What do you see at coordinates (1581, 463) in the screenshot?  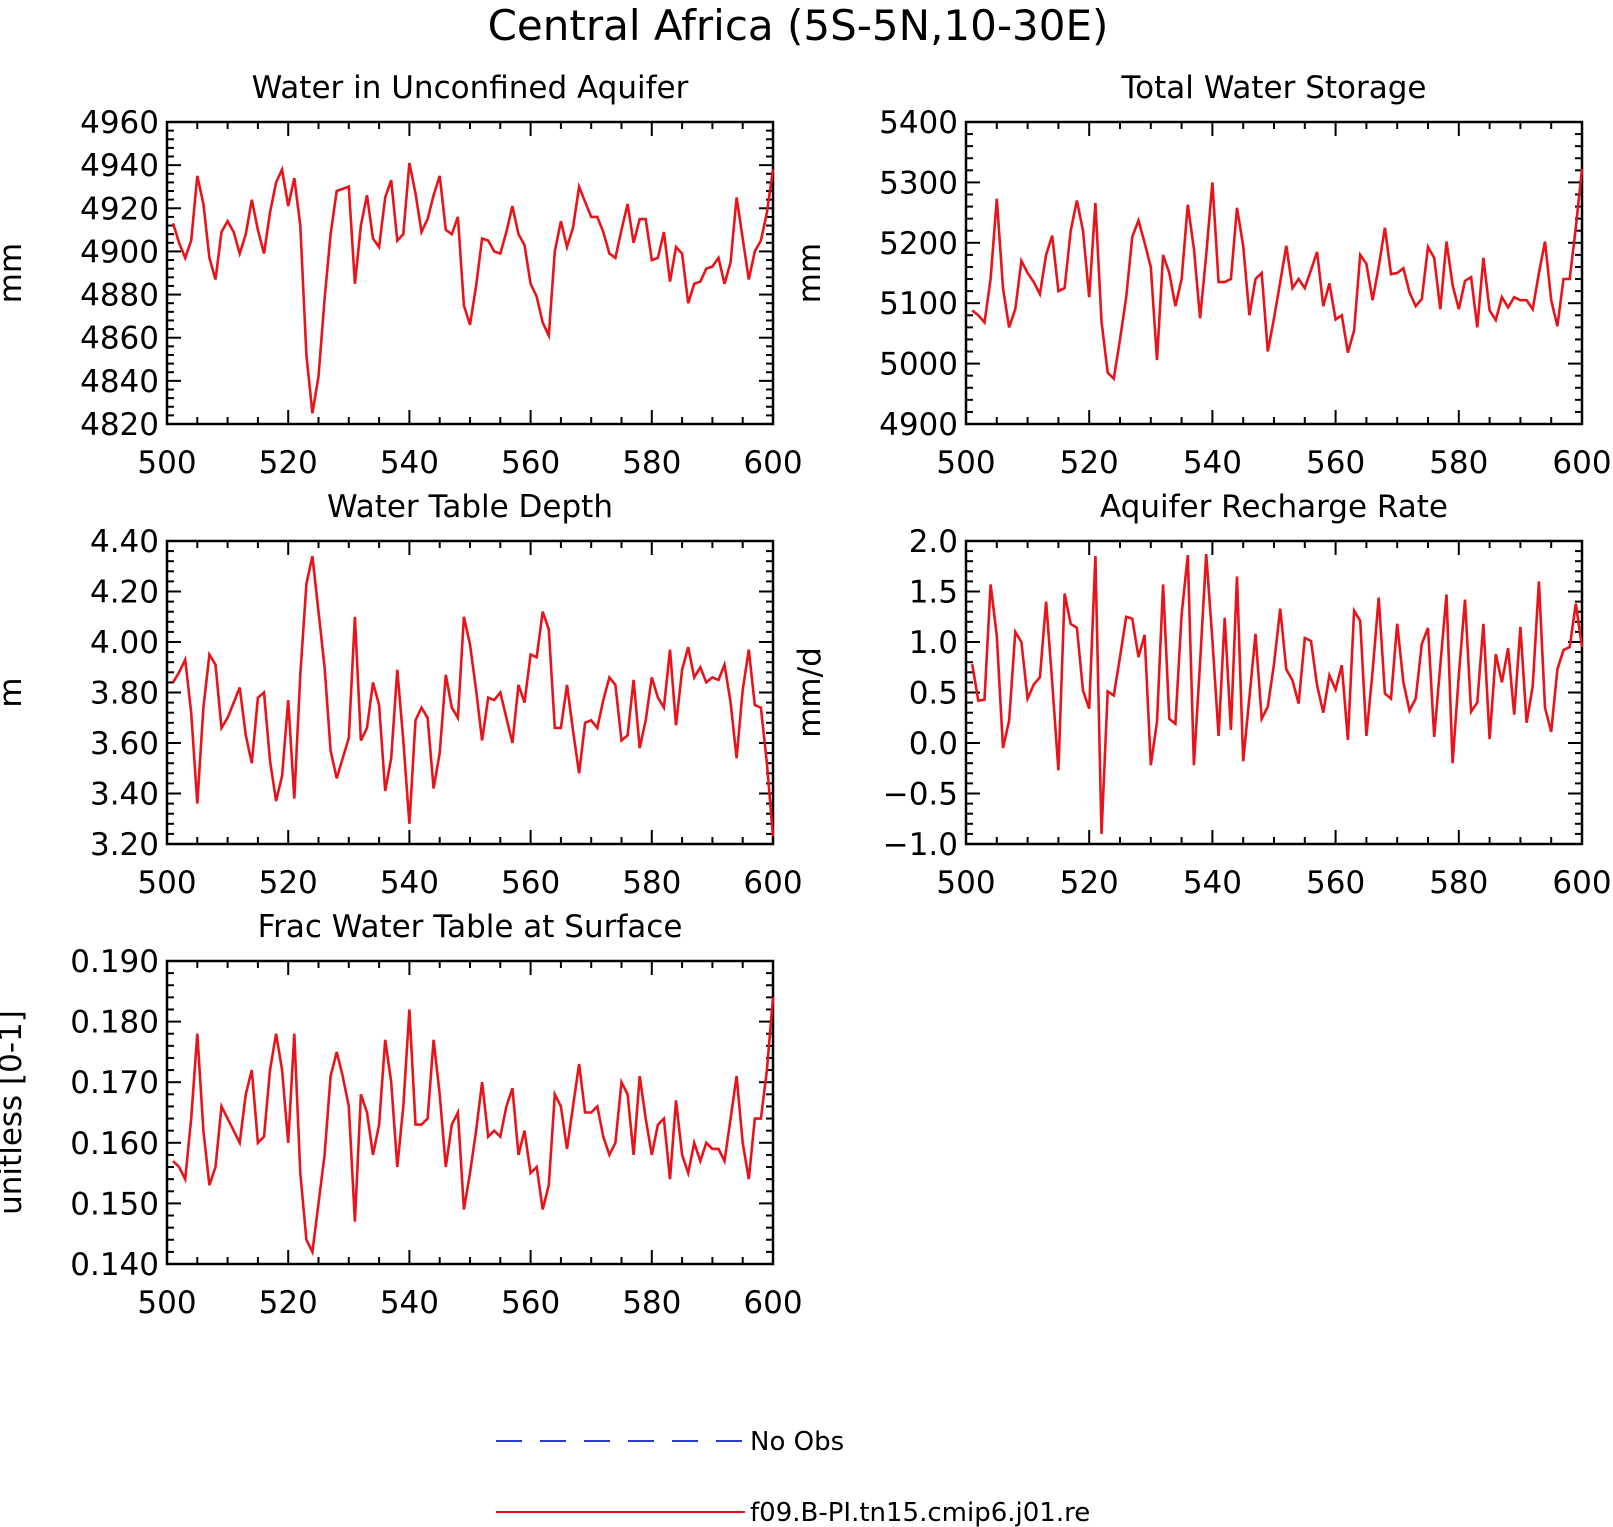 I see `panel-2-xtick-label: 600` at bounding box center [1581, 463].